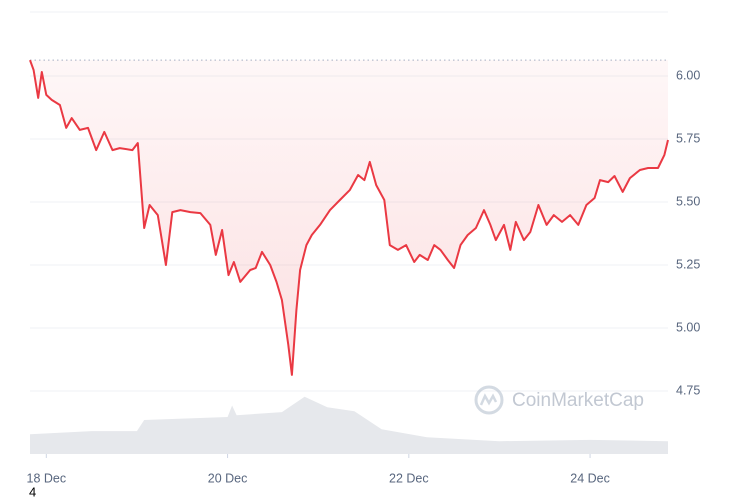 The height and width of the screenshot is (500, 750). What do you see at coordinates (688, 264) in the screenshot?
I see `y-tick-label: 5.25` at bounding box center [688, 264].